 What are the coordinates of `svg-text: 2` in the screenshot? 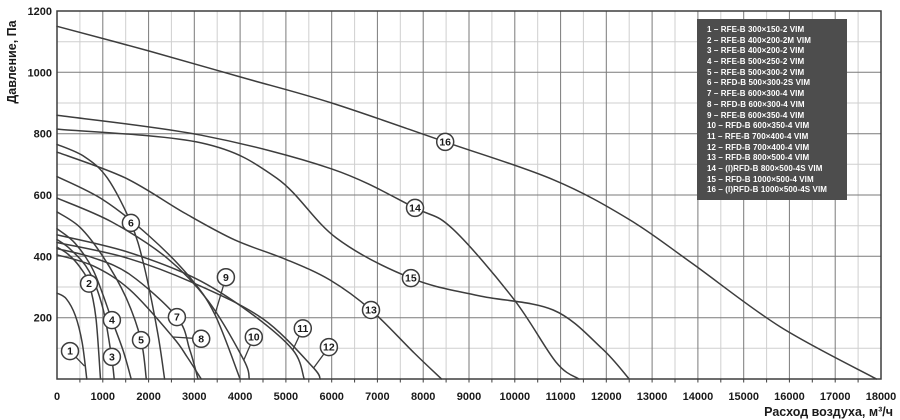 It's located at (89, 284).